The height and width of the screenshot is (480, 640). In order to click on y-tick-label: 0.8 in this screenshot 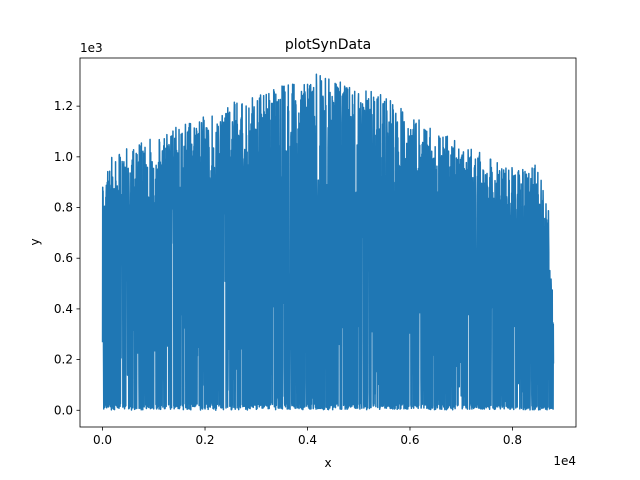, I will do `click(63, 208)`.